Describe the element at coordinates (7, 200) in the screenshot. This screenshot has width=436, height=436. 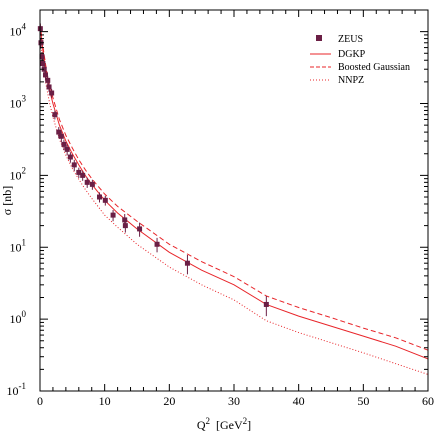
I see `y-axis-label: σ [nb]` at that location.